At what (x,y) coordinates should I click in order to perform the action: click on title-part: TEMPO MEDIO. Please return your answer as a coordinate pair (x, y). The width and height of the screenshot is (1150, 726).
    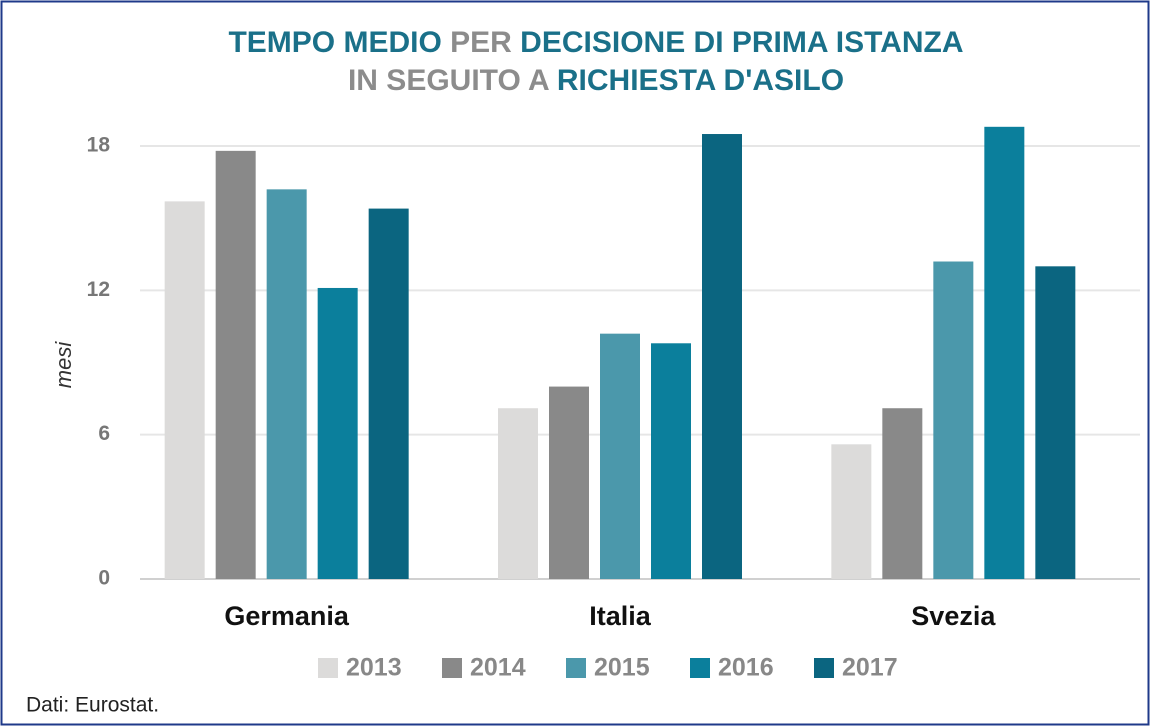
    Looking at the image, I should click on (339, 42).